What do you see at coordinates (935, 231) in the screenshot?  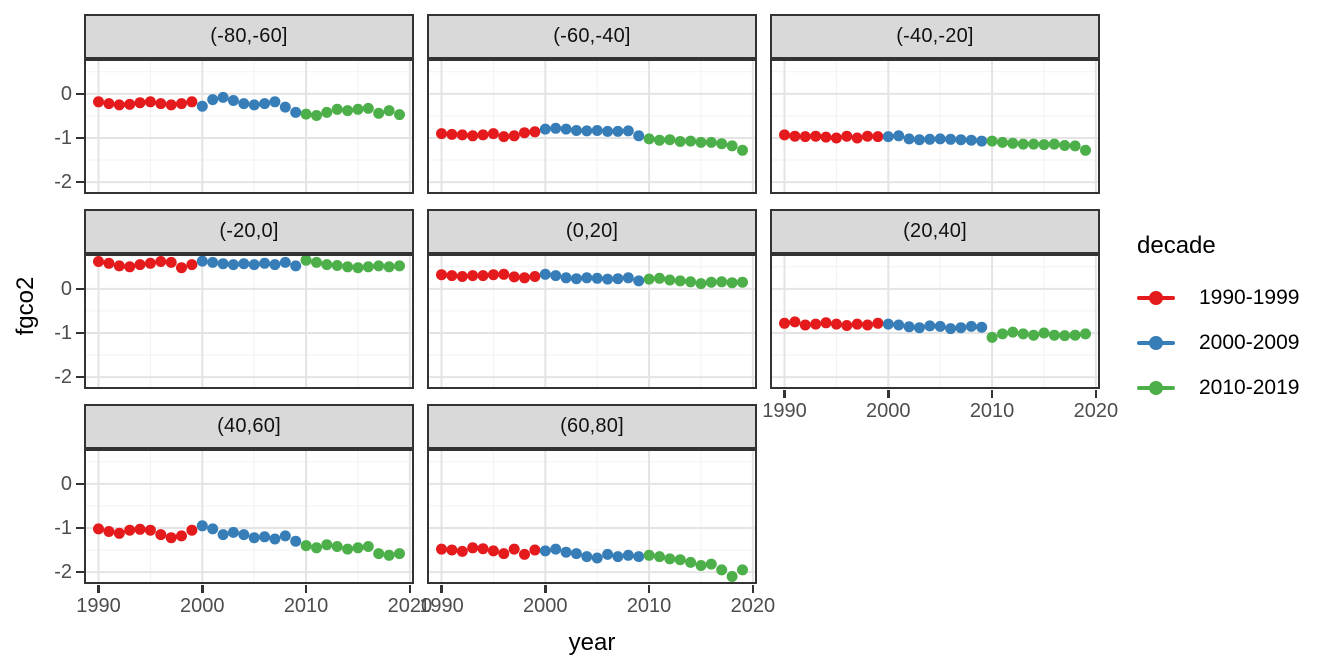 I see `facet-strip: (20,40]` at bounding box center [935, 231].